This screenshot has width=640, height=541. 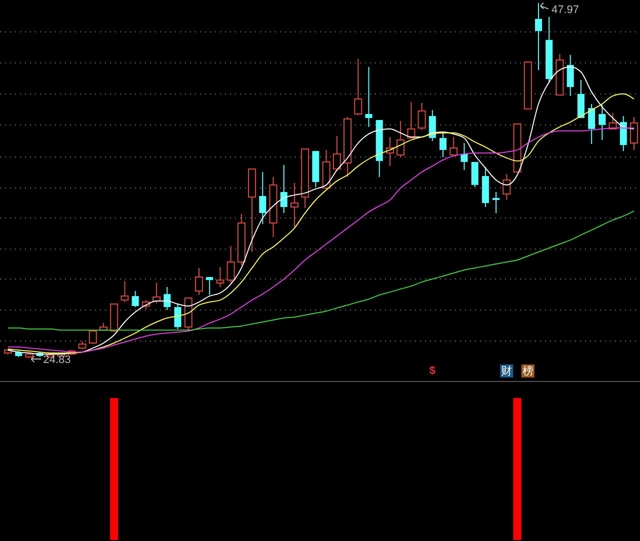 What do you see at coordinates (432, 370) in the screenshot?
I see `annotation: $` at bounding box center [432, 370].